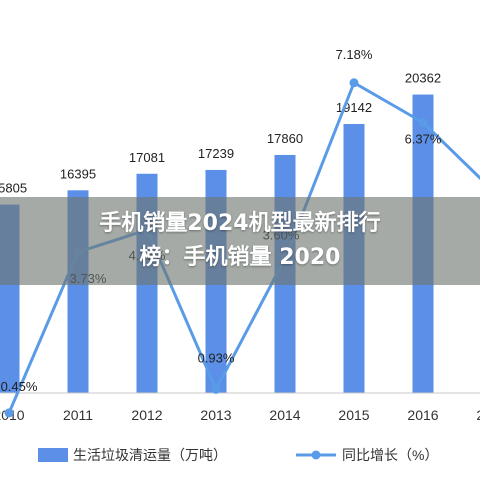 The height and width of the screenshot is (480, 480). Describe the element at coordinates (316, 455) in the screenshot. I see `legend-line-marker` at that location.